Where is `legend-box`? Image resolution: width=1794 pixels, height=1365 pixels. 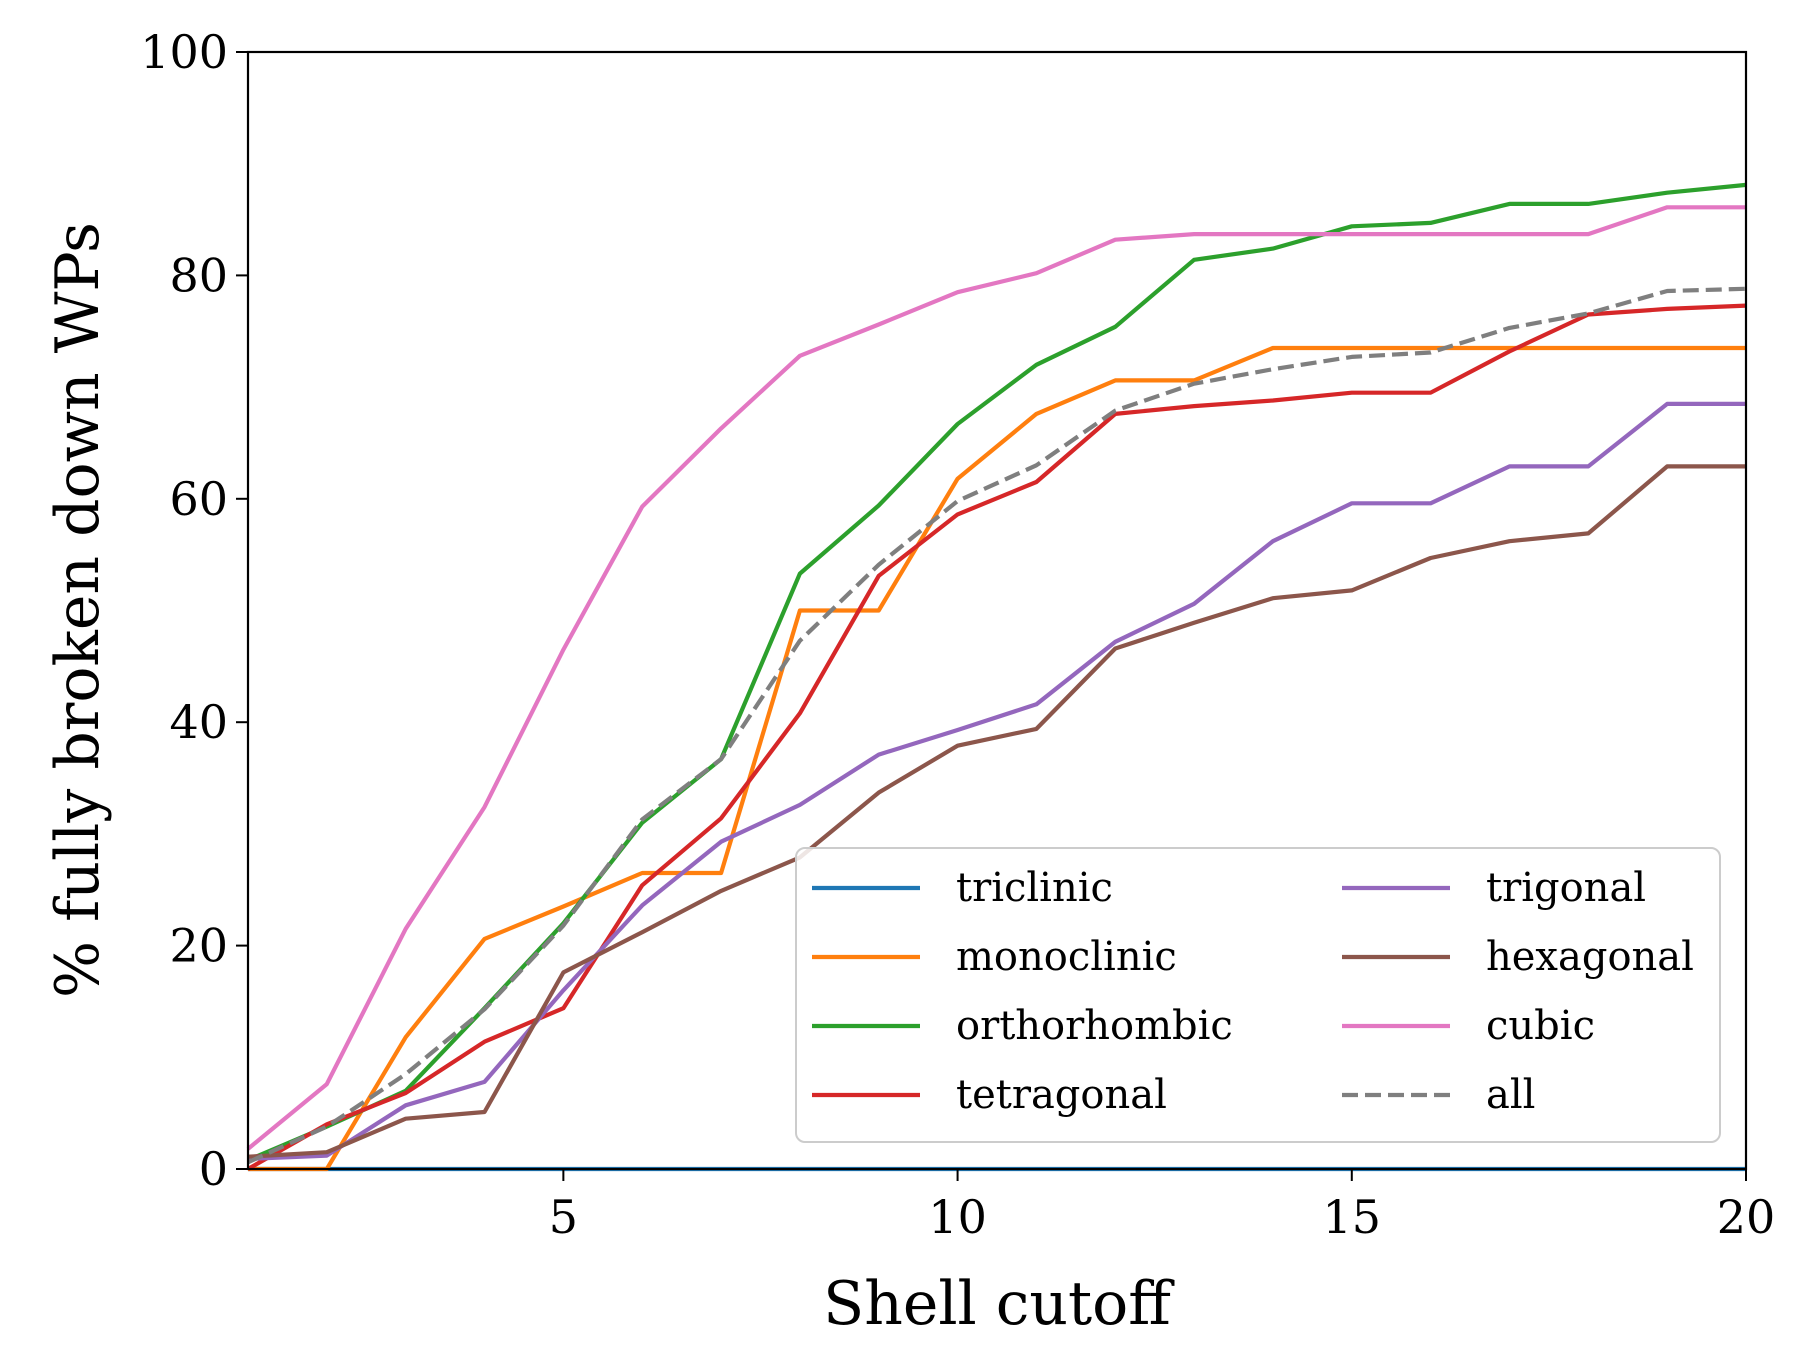
legend-box is located at coordinates (1258, 995).